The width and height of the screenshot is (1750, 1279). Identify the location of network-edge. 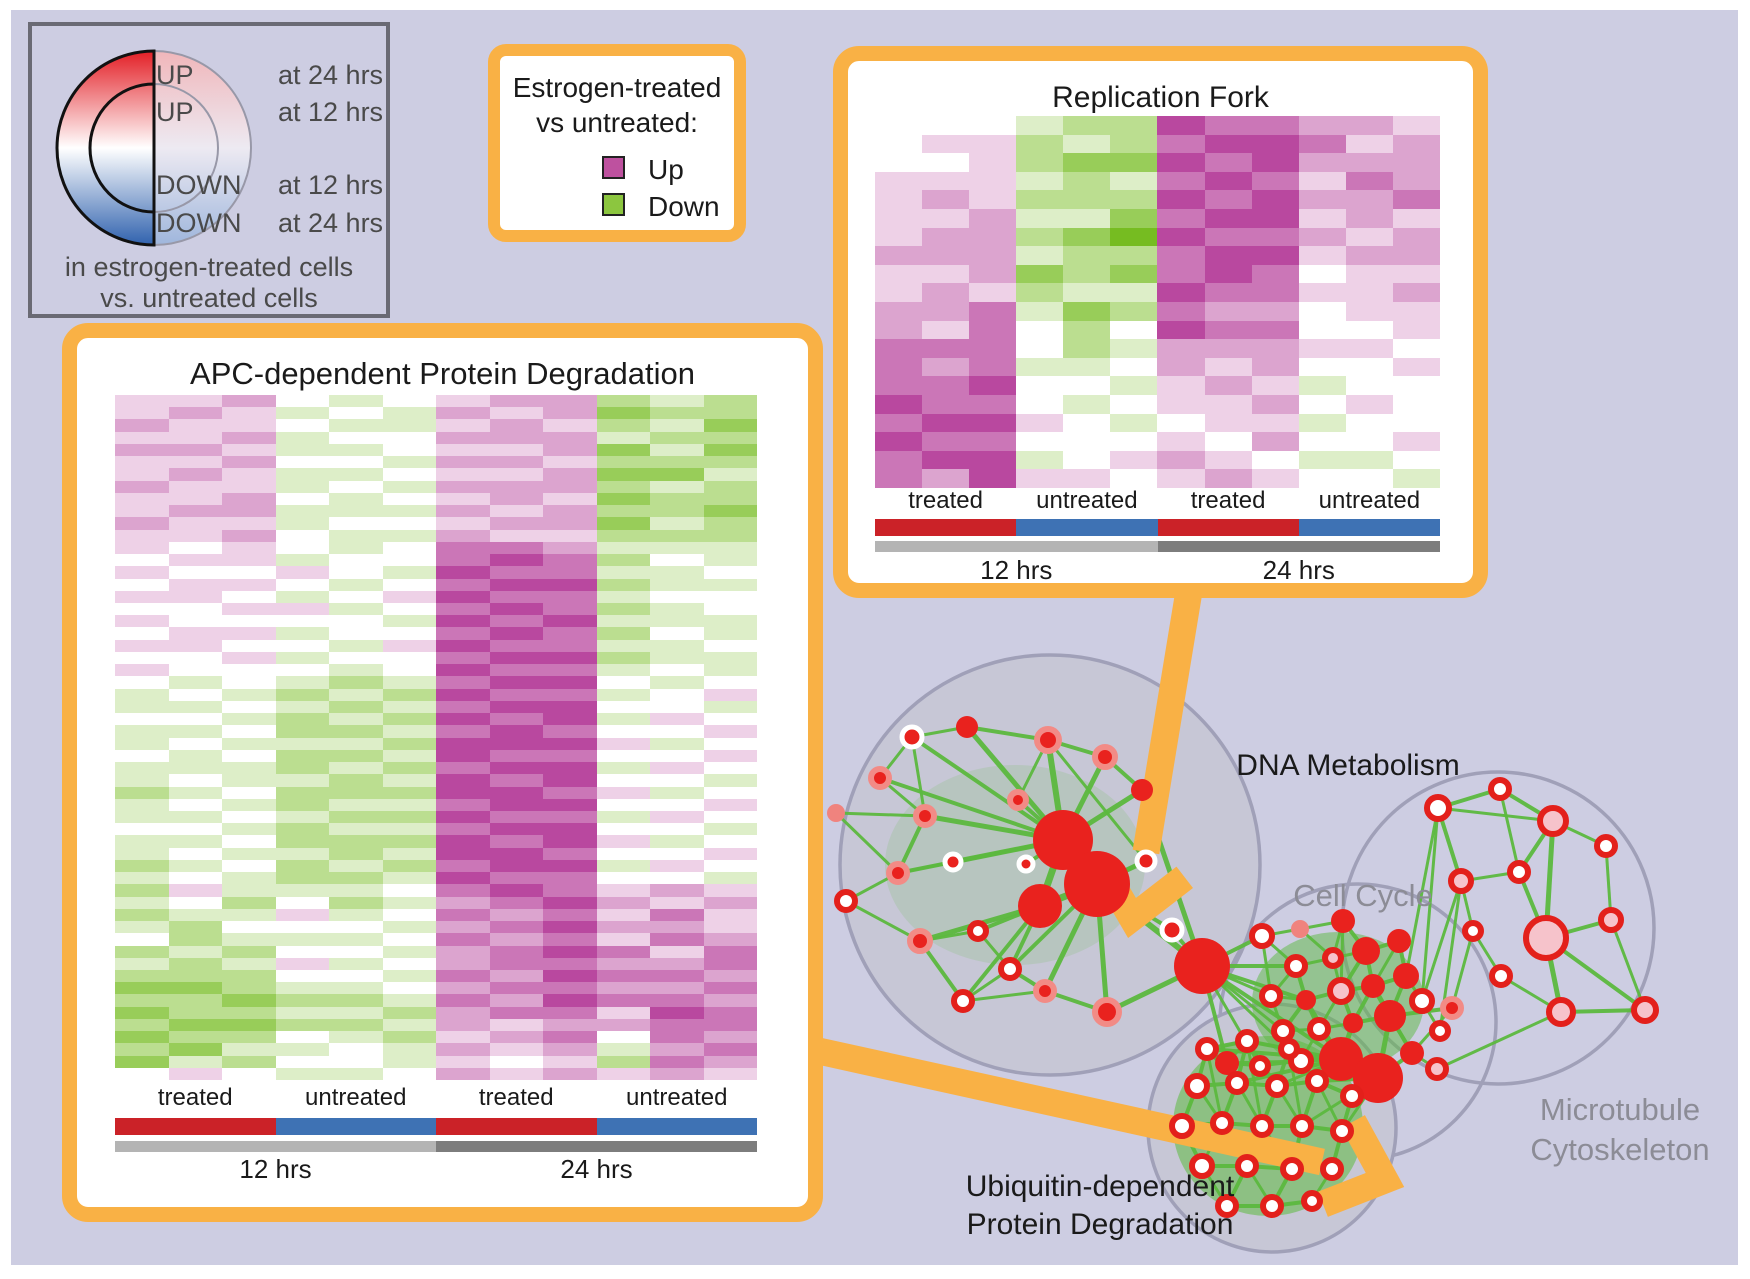
(1628, 965).